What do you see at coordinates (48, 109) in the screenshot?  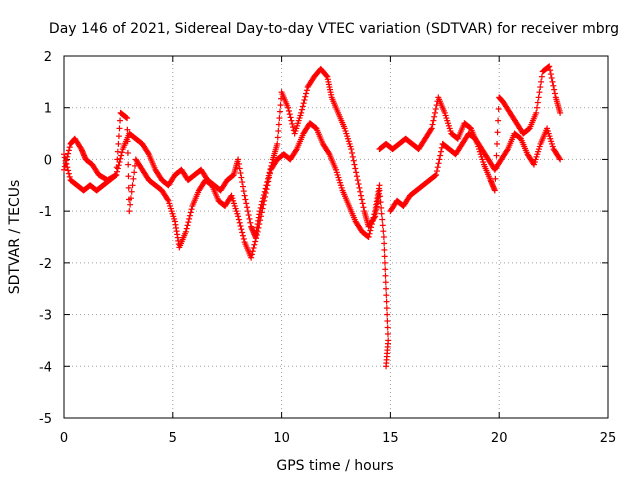 I see `y-tick-label: 1` at bounding box center [48, 109].